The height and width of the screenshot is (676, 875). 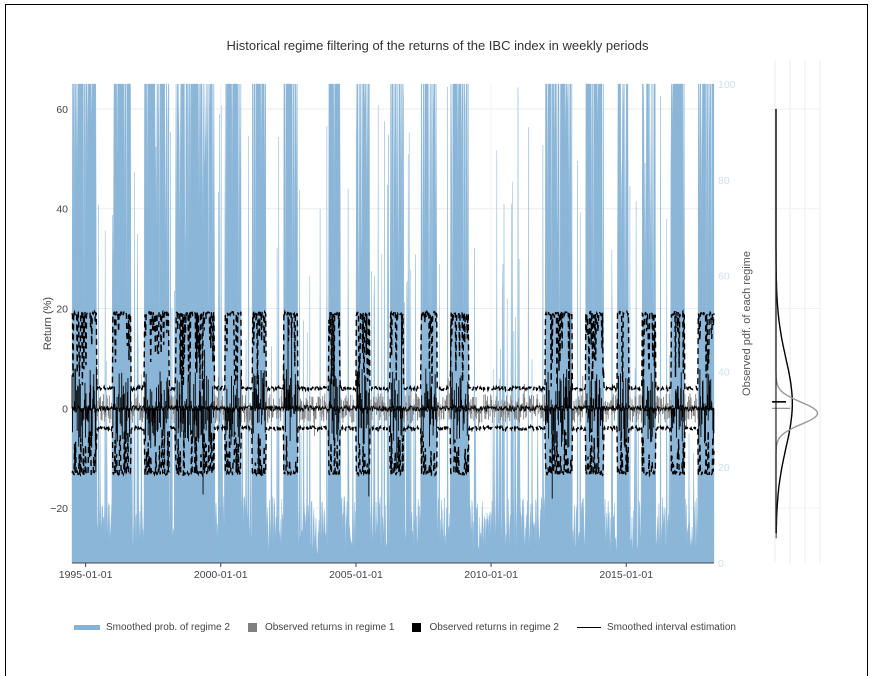 I want to click on legend-label: Smoothed interval estimation, so click(x=671, y=627).